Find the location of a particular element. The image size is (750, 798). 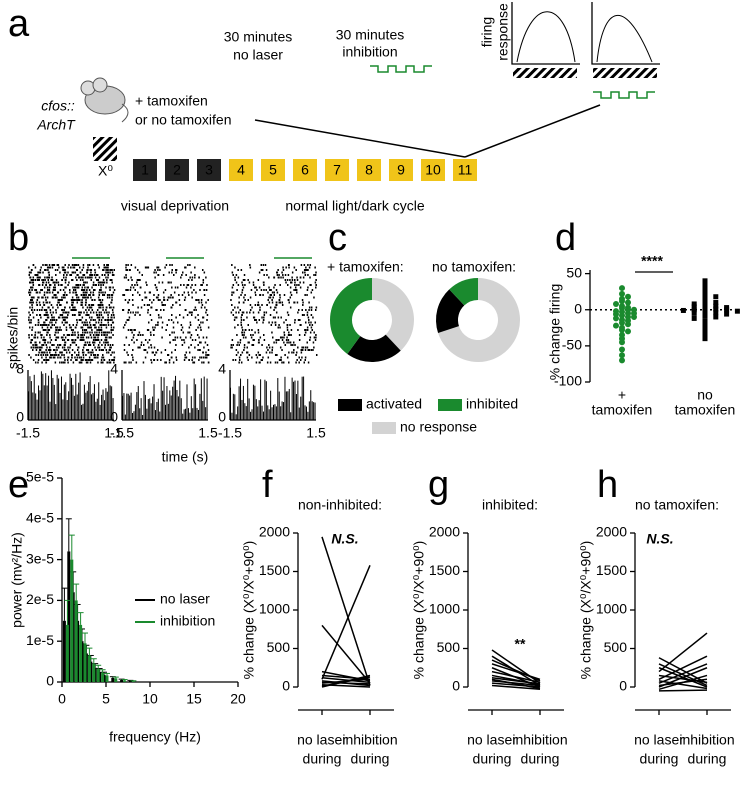

significance: N.S. is located at coordinates (659, 539).